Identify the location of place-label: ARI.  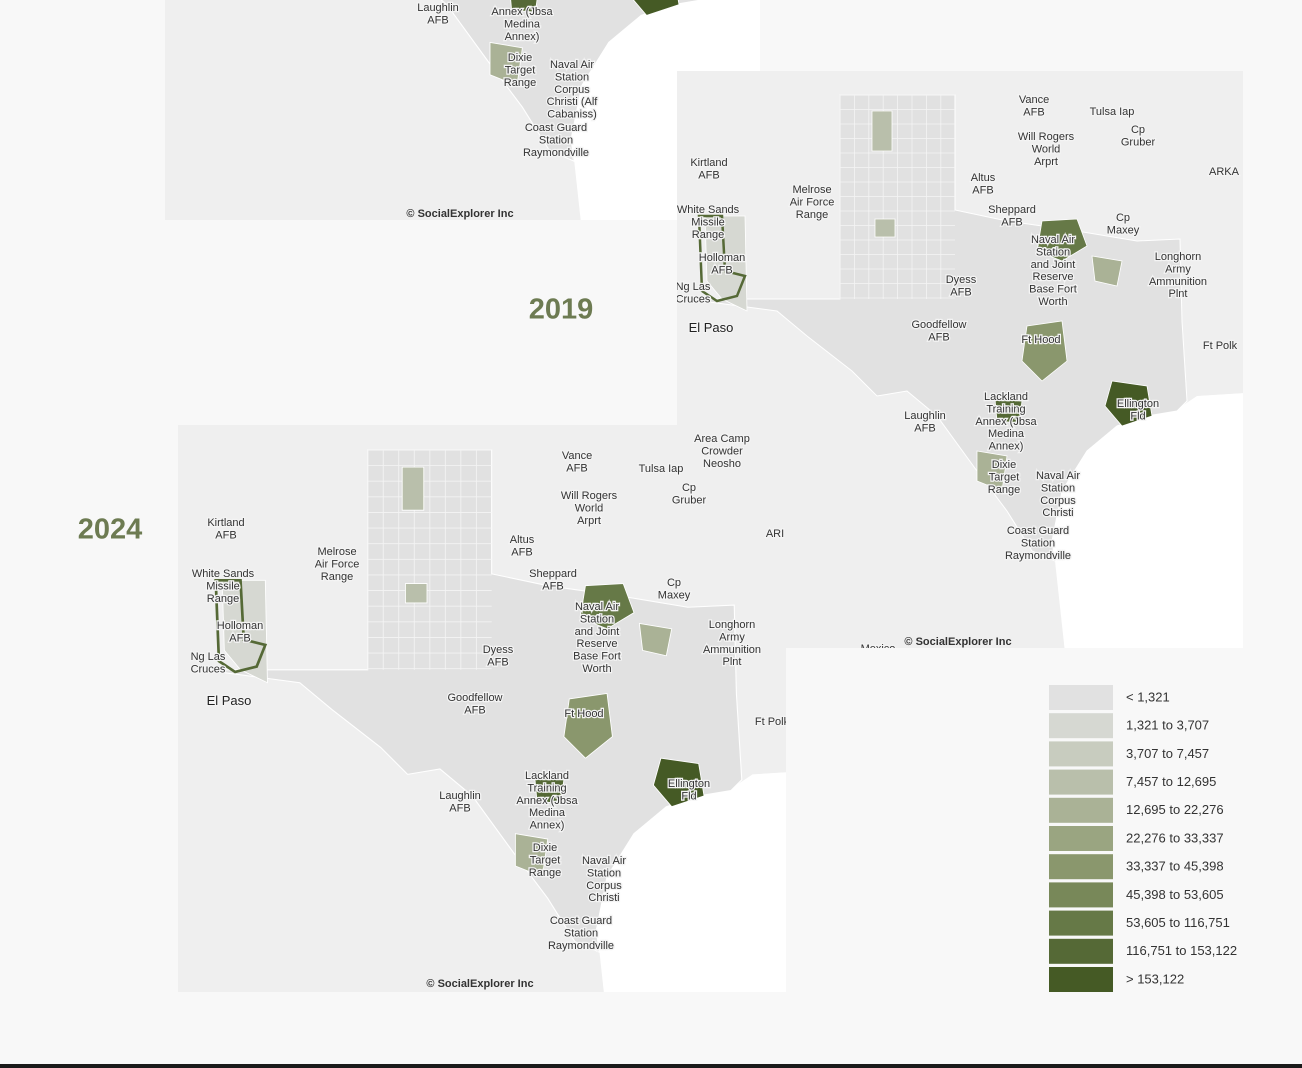
(775, 534).